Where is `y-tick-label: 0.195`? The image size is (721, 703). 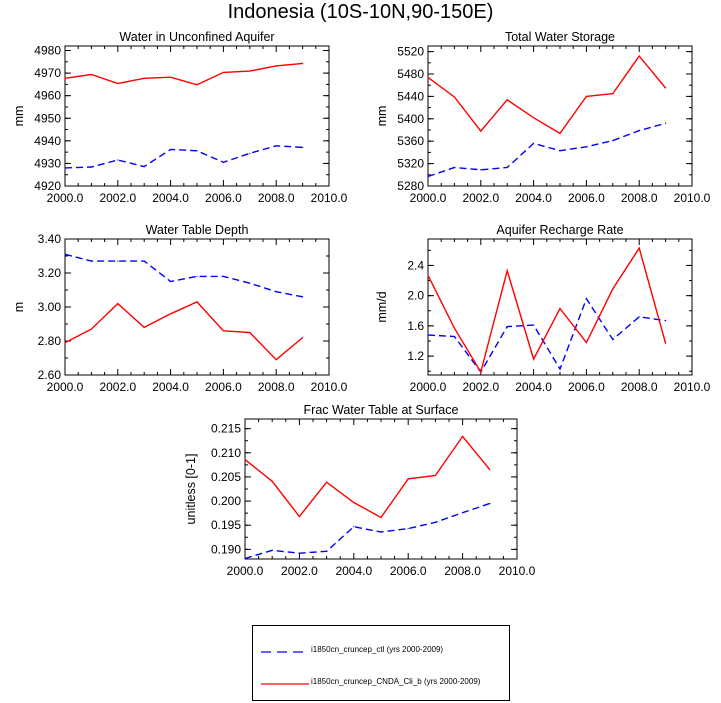
y-tick-label: 0.195 is located at coordinates (226, 525).